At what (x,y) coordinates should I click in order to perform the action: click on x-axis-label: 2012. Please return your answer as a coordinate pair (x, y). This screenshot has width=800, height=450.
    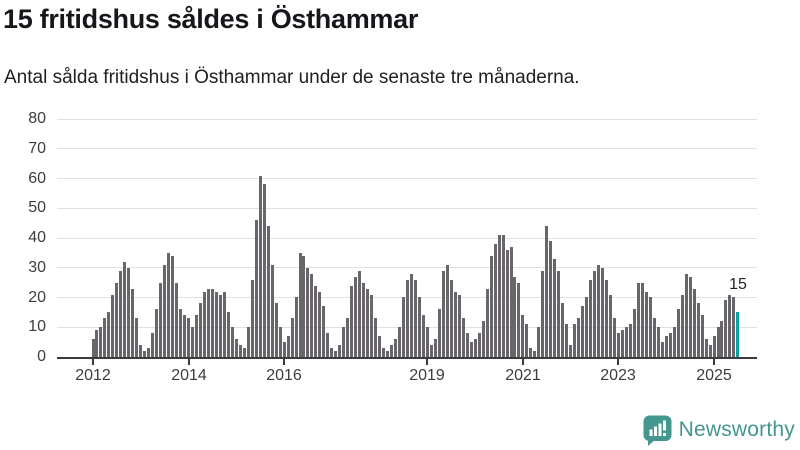
    Looking at the image, I should click on (93, 375).